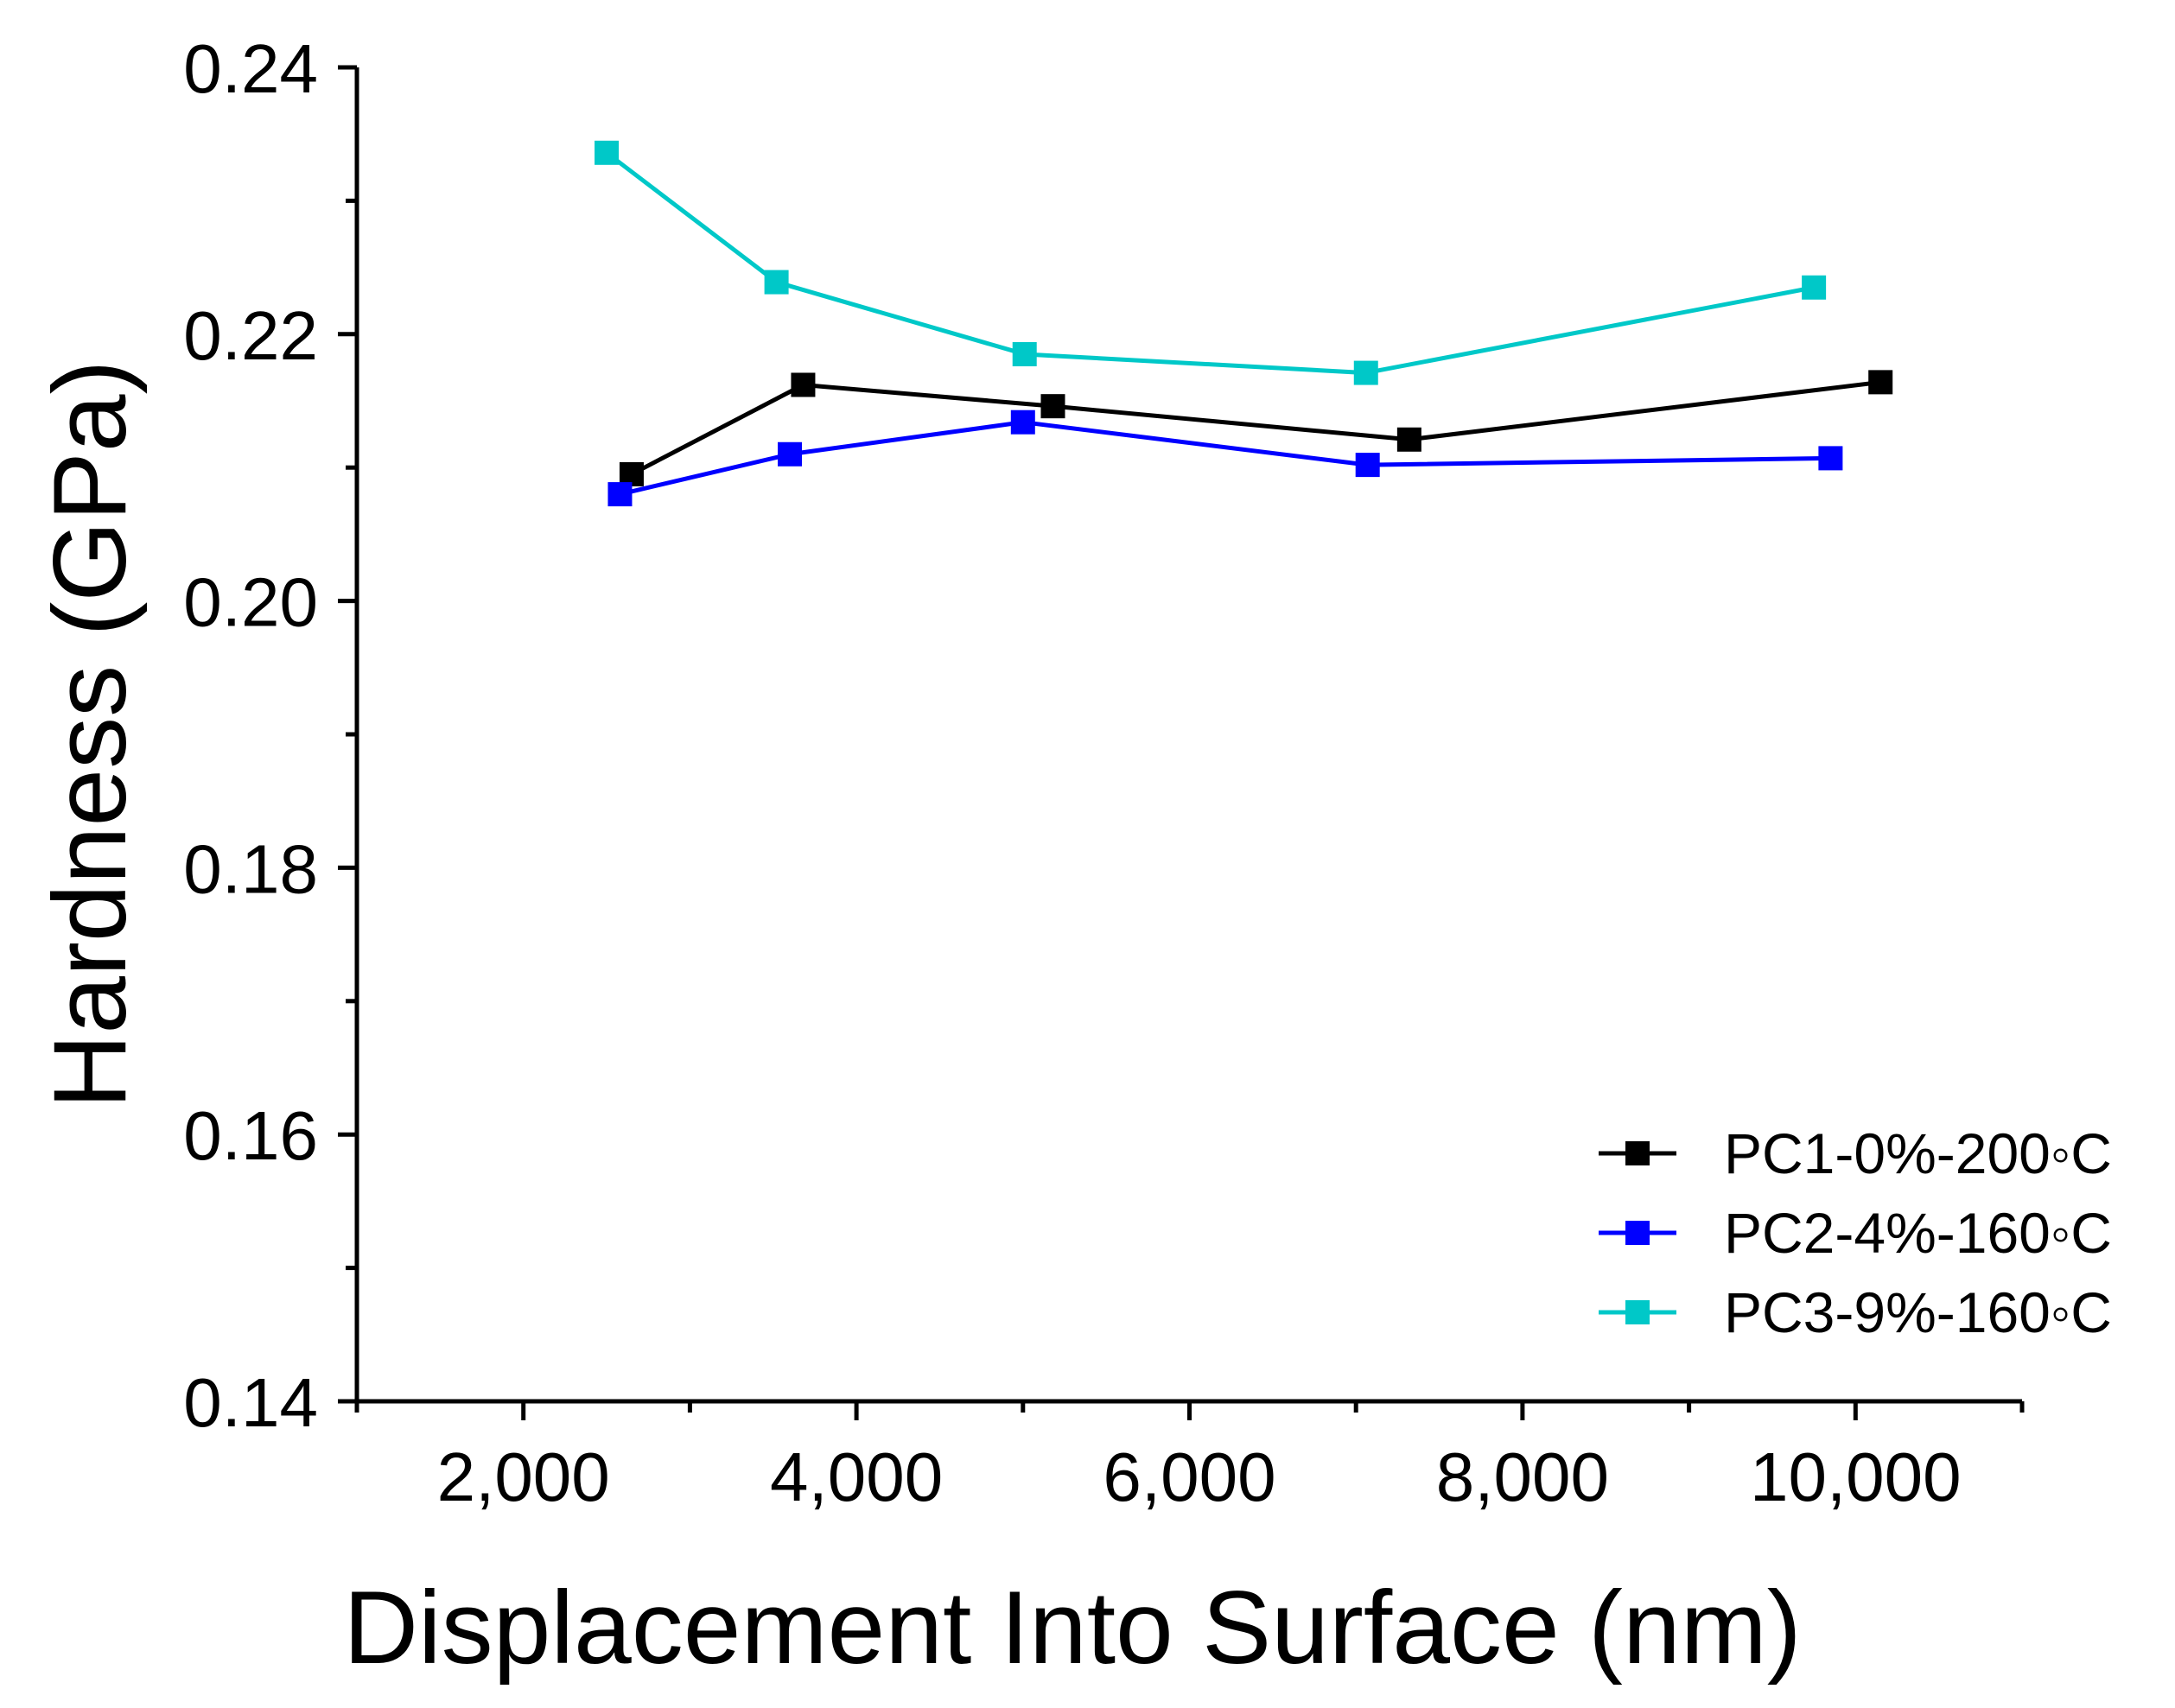  What do you see at coordinates (1918, 1153) in the screenshot?
I see `legend-label-1: PC1-0%-200◦C` at bounding box center [1918, 1153].